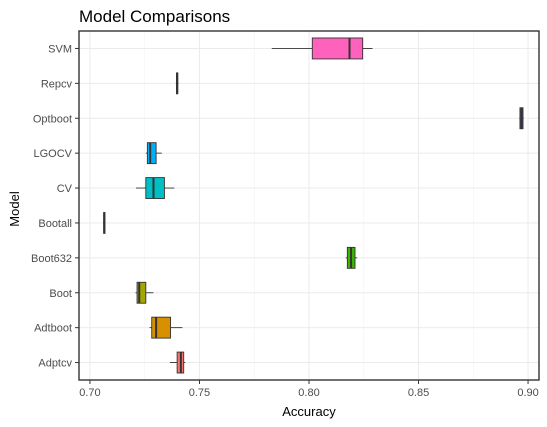 The height and width of the screenshot is (427, 547). I want to click on y-tick-label-boot632: Boot632, so click(51, 259).